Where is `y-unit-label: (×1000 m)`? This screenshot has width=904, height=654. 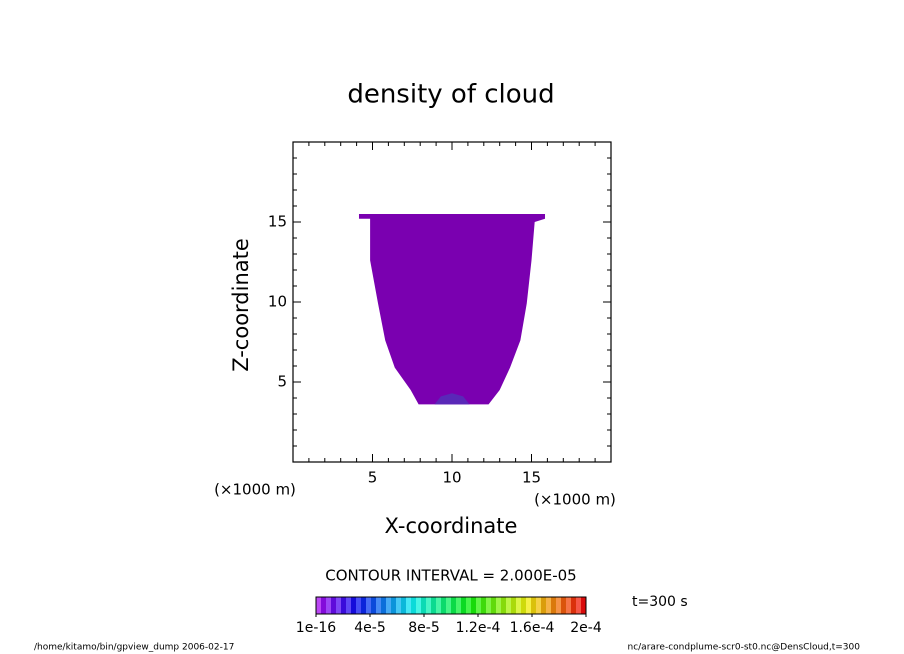
y-unit-label: (×1000 m) is located at coordinates (255, 490).